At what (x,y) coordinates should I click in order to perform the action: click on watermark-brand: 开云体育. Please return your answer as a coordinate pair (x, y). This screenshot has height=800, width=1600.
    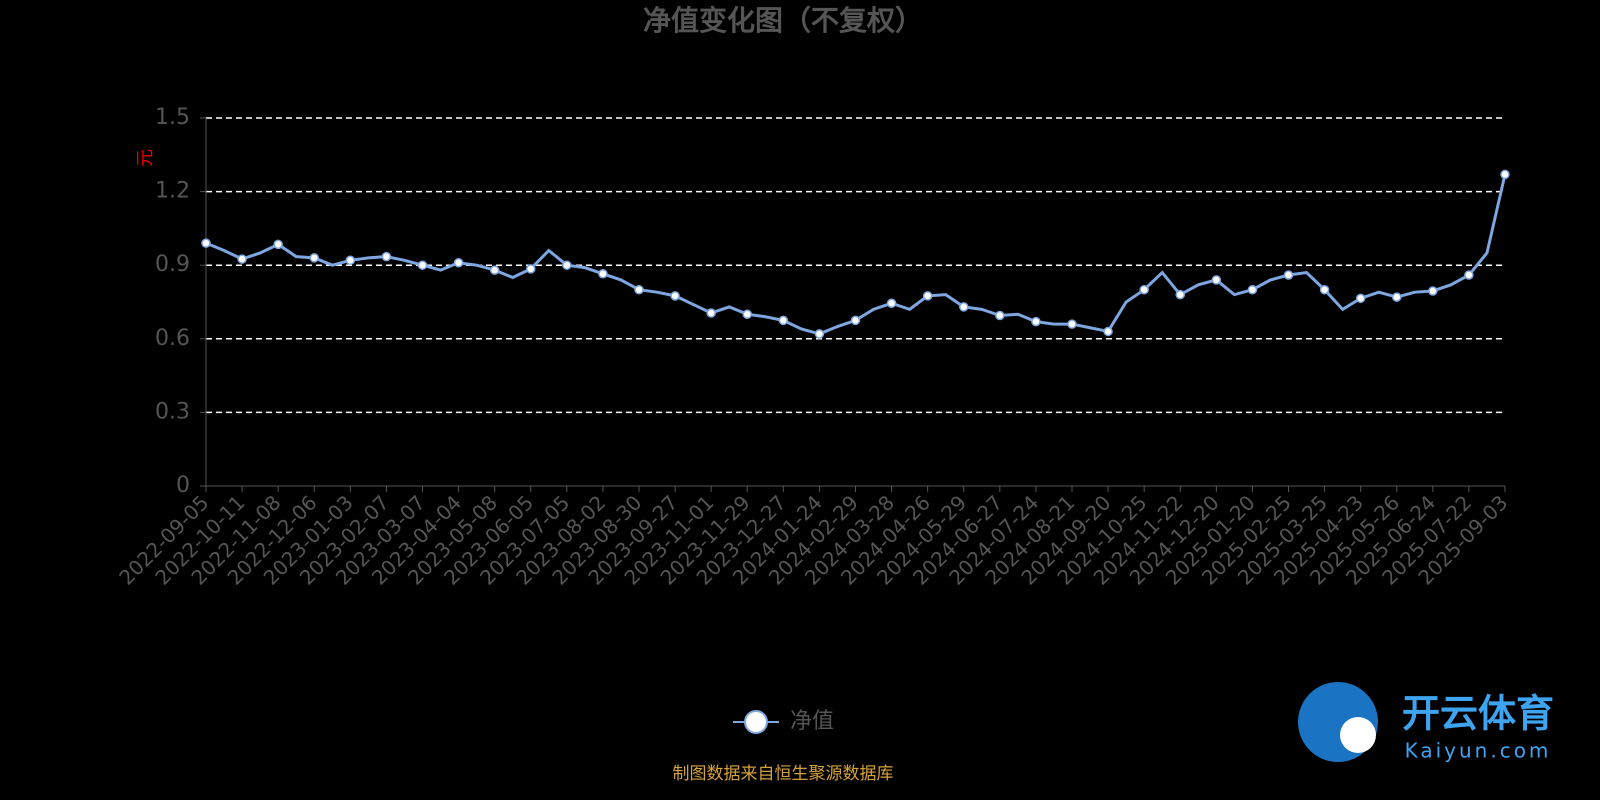
    Looking at the image, I should click on (1478, 714).